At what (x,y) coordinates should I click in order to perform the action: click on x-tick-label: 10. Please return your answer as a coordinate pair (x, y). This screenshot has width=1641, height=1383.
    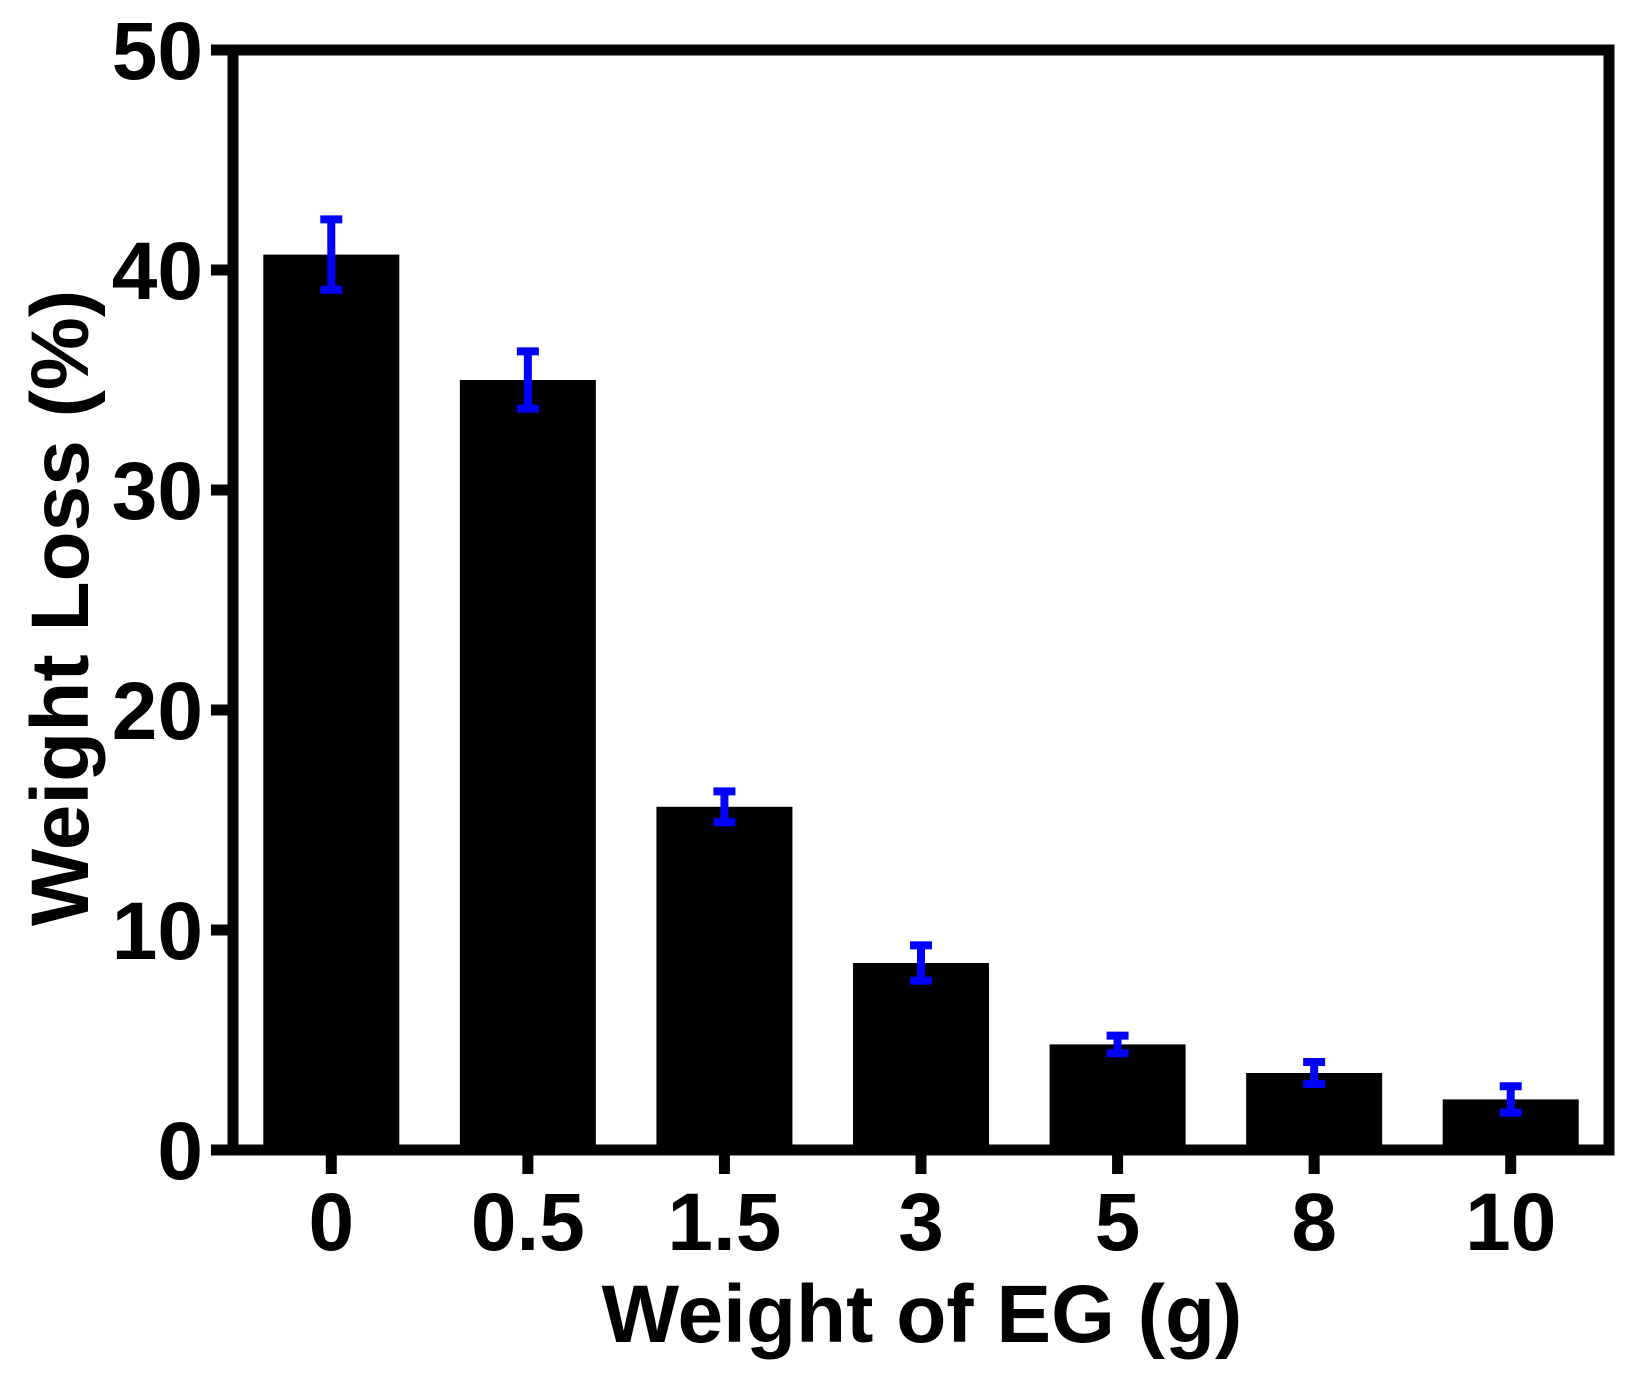
    Looking at the image, I should click on (1510, 1222).